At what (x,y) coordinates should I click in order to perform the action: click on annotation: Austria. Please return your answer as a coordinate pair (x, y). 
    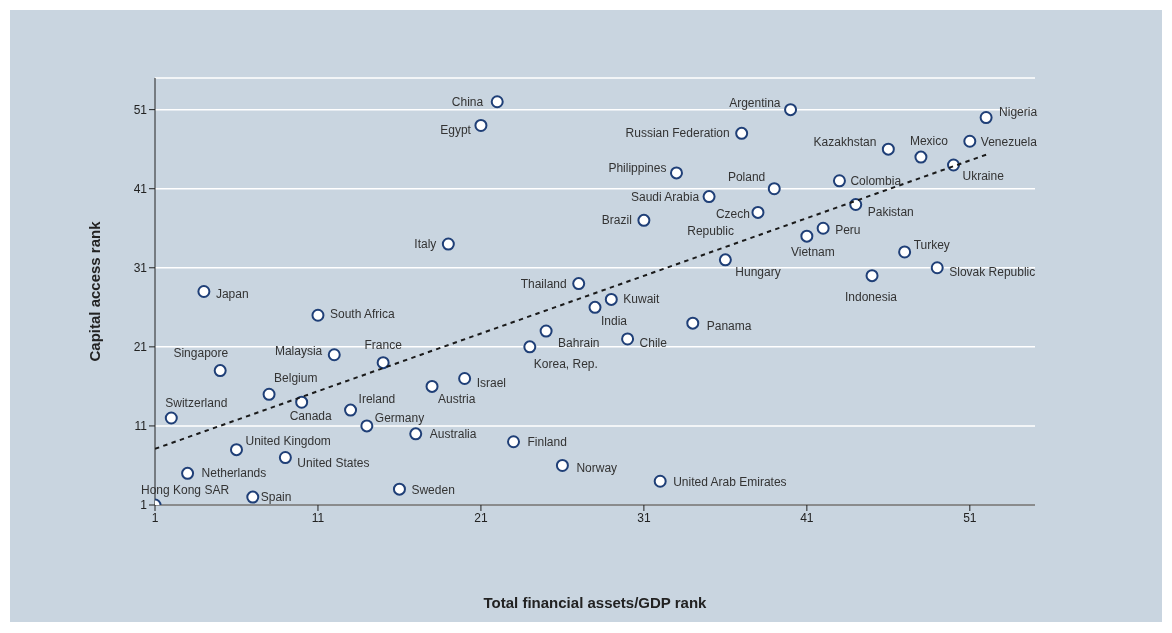
    Looking at the image, I should click on (457, 399).